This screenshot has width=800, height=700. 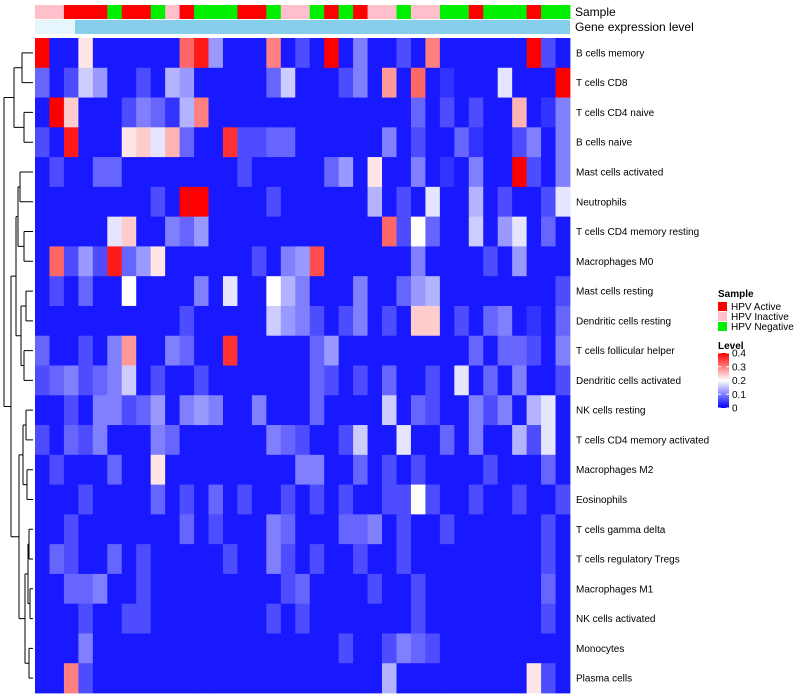 What do you see at coordinates (602, 83) in the screenshot?
I see `row-label: T cells CD8` at bounding box center [602, 83].